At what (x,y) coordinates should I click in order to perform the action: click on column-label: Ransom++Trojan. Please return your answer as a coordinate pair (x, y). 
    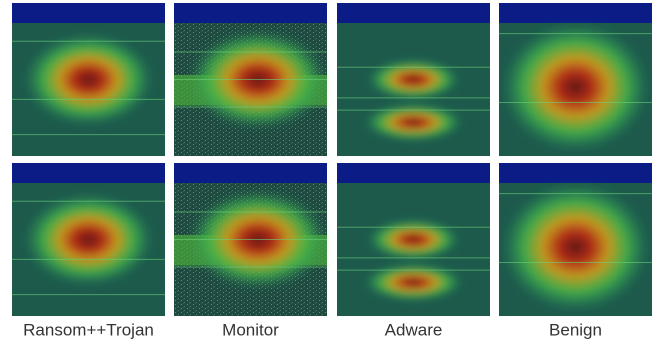
    Looking at the image, I should click on (88, 329).